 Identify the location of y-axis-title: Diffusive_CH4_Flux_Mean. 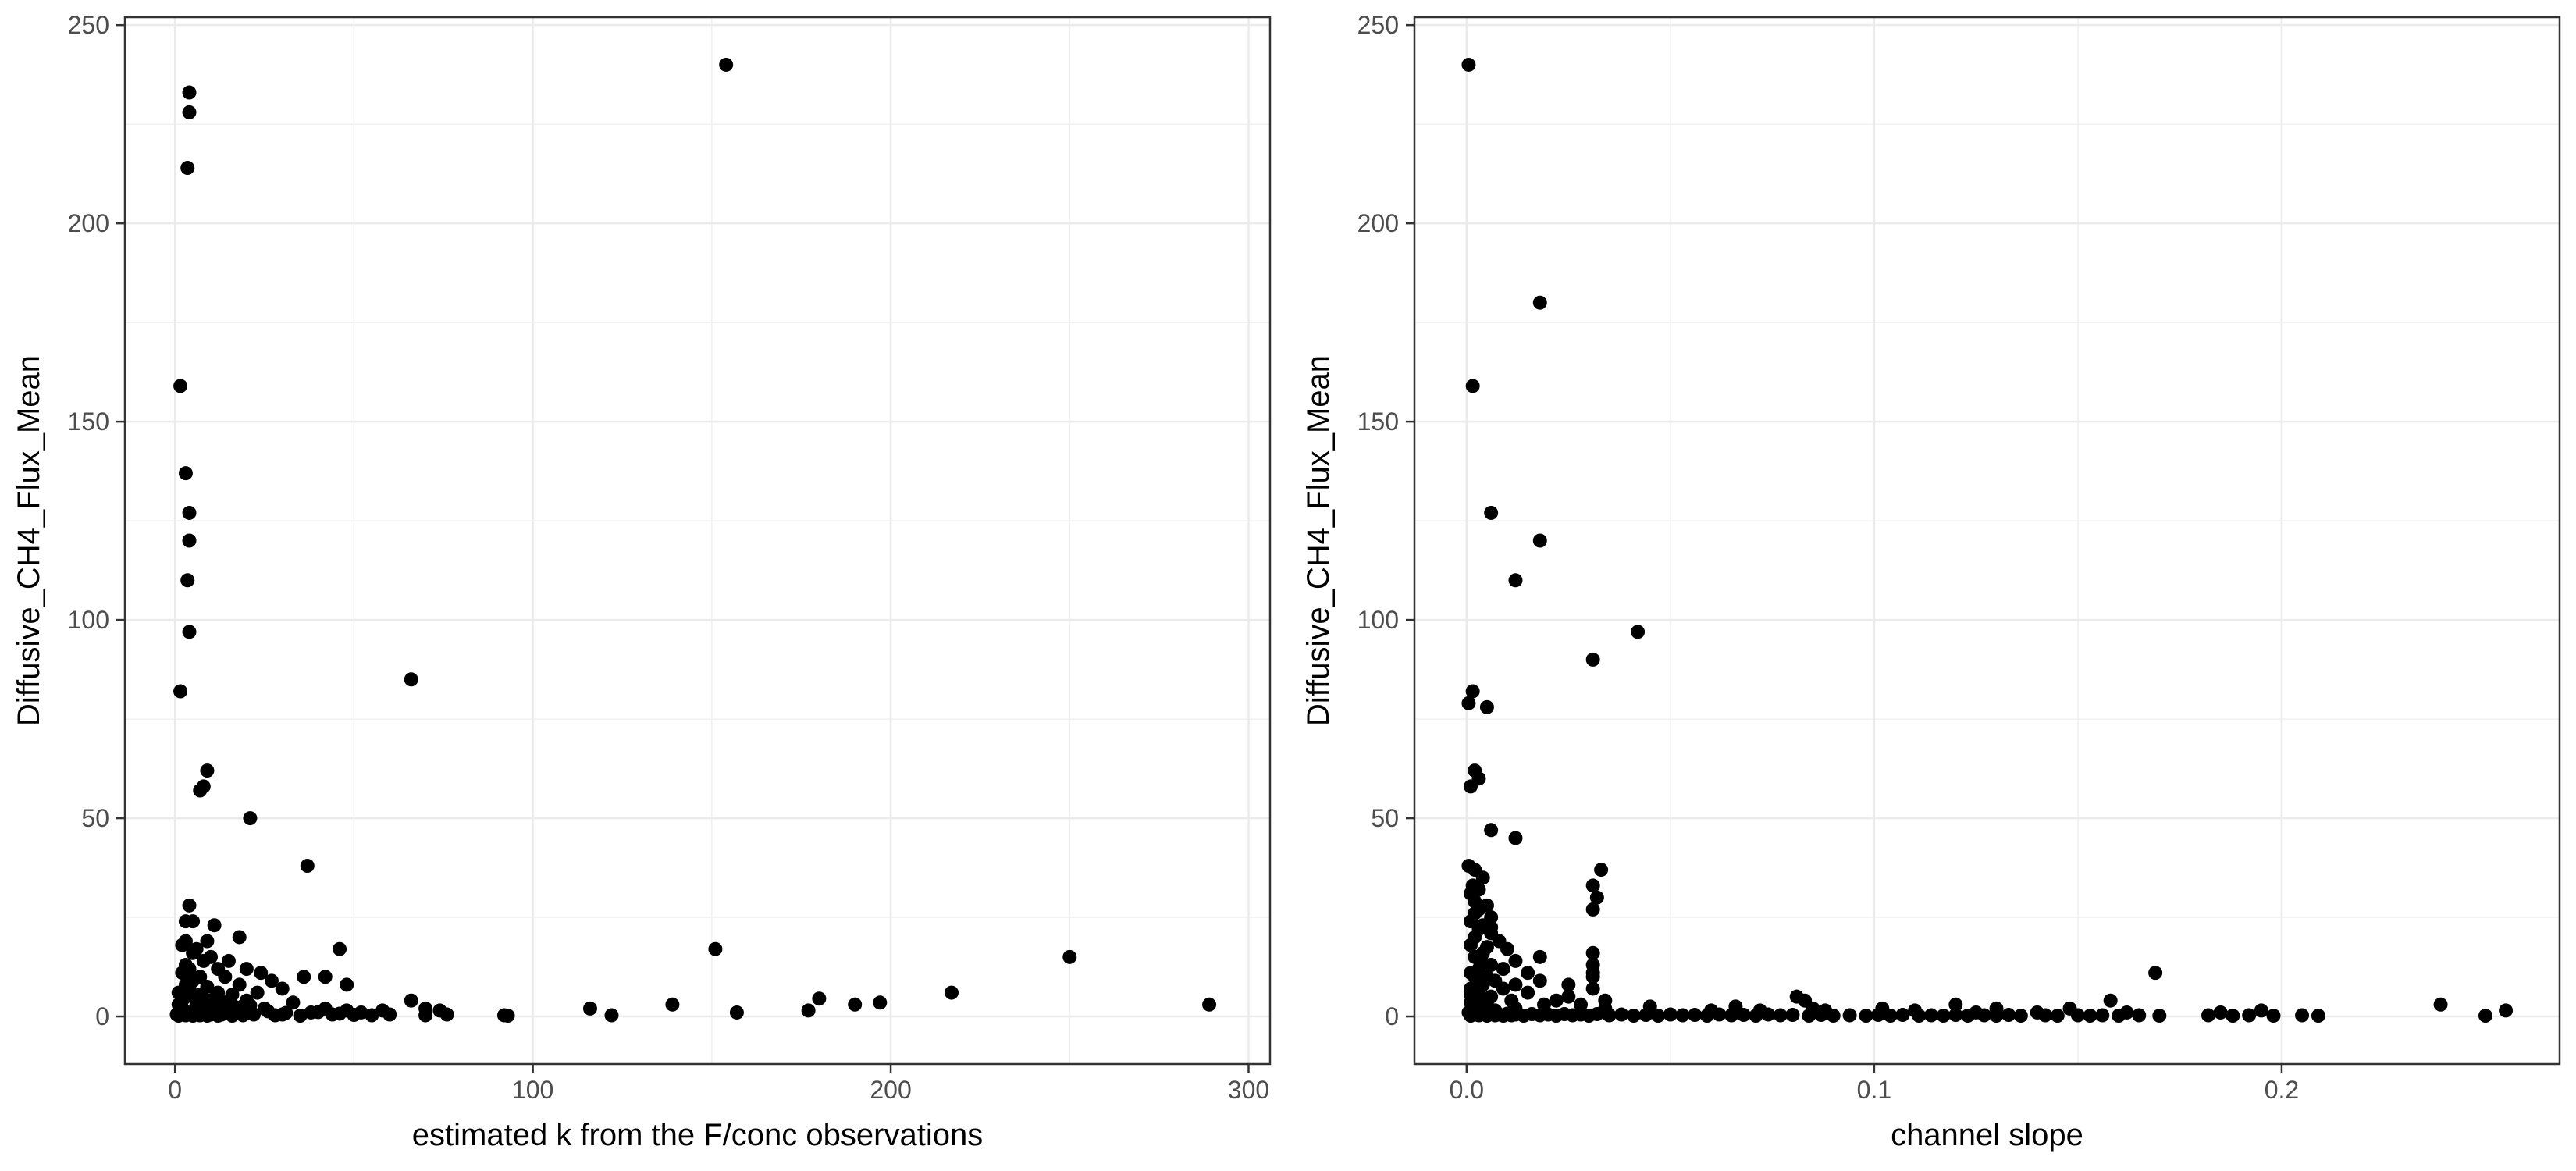
(29, 540).